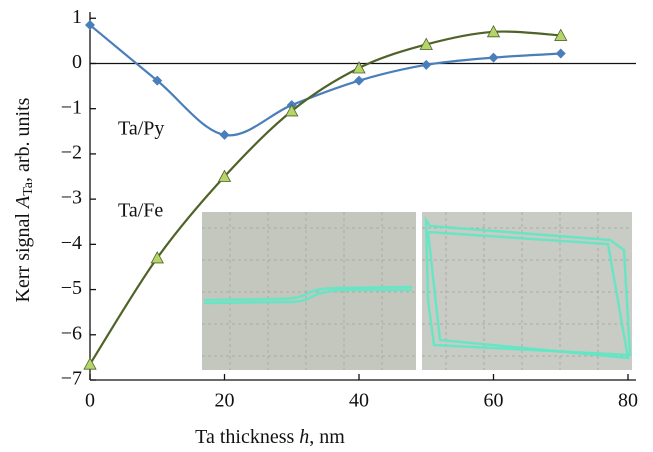  What do you see at coordinates (270, 437) in the screenshot?
I see `x-axis-label: Ta thickness h, nm` at bounding box center [270, 437].